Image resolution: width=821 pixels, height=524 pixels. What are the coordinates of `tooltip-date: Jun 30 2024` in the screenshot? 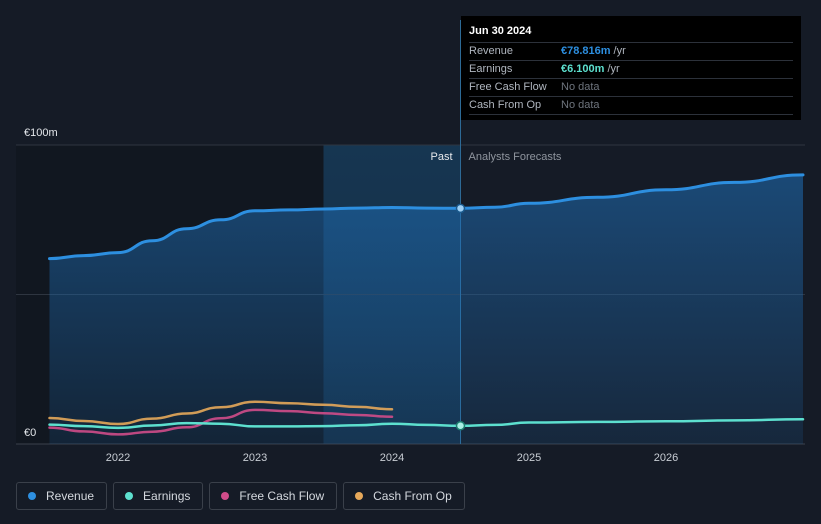 It's located at (631, 33).